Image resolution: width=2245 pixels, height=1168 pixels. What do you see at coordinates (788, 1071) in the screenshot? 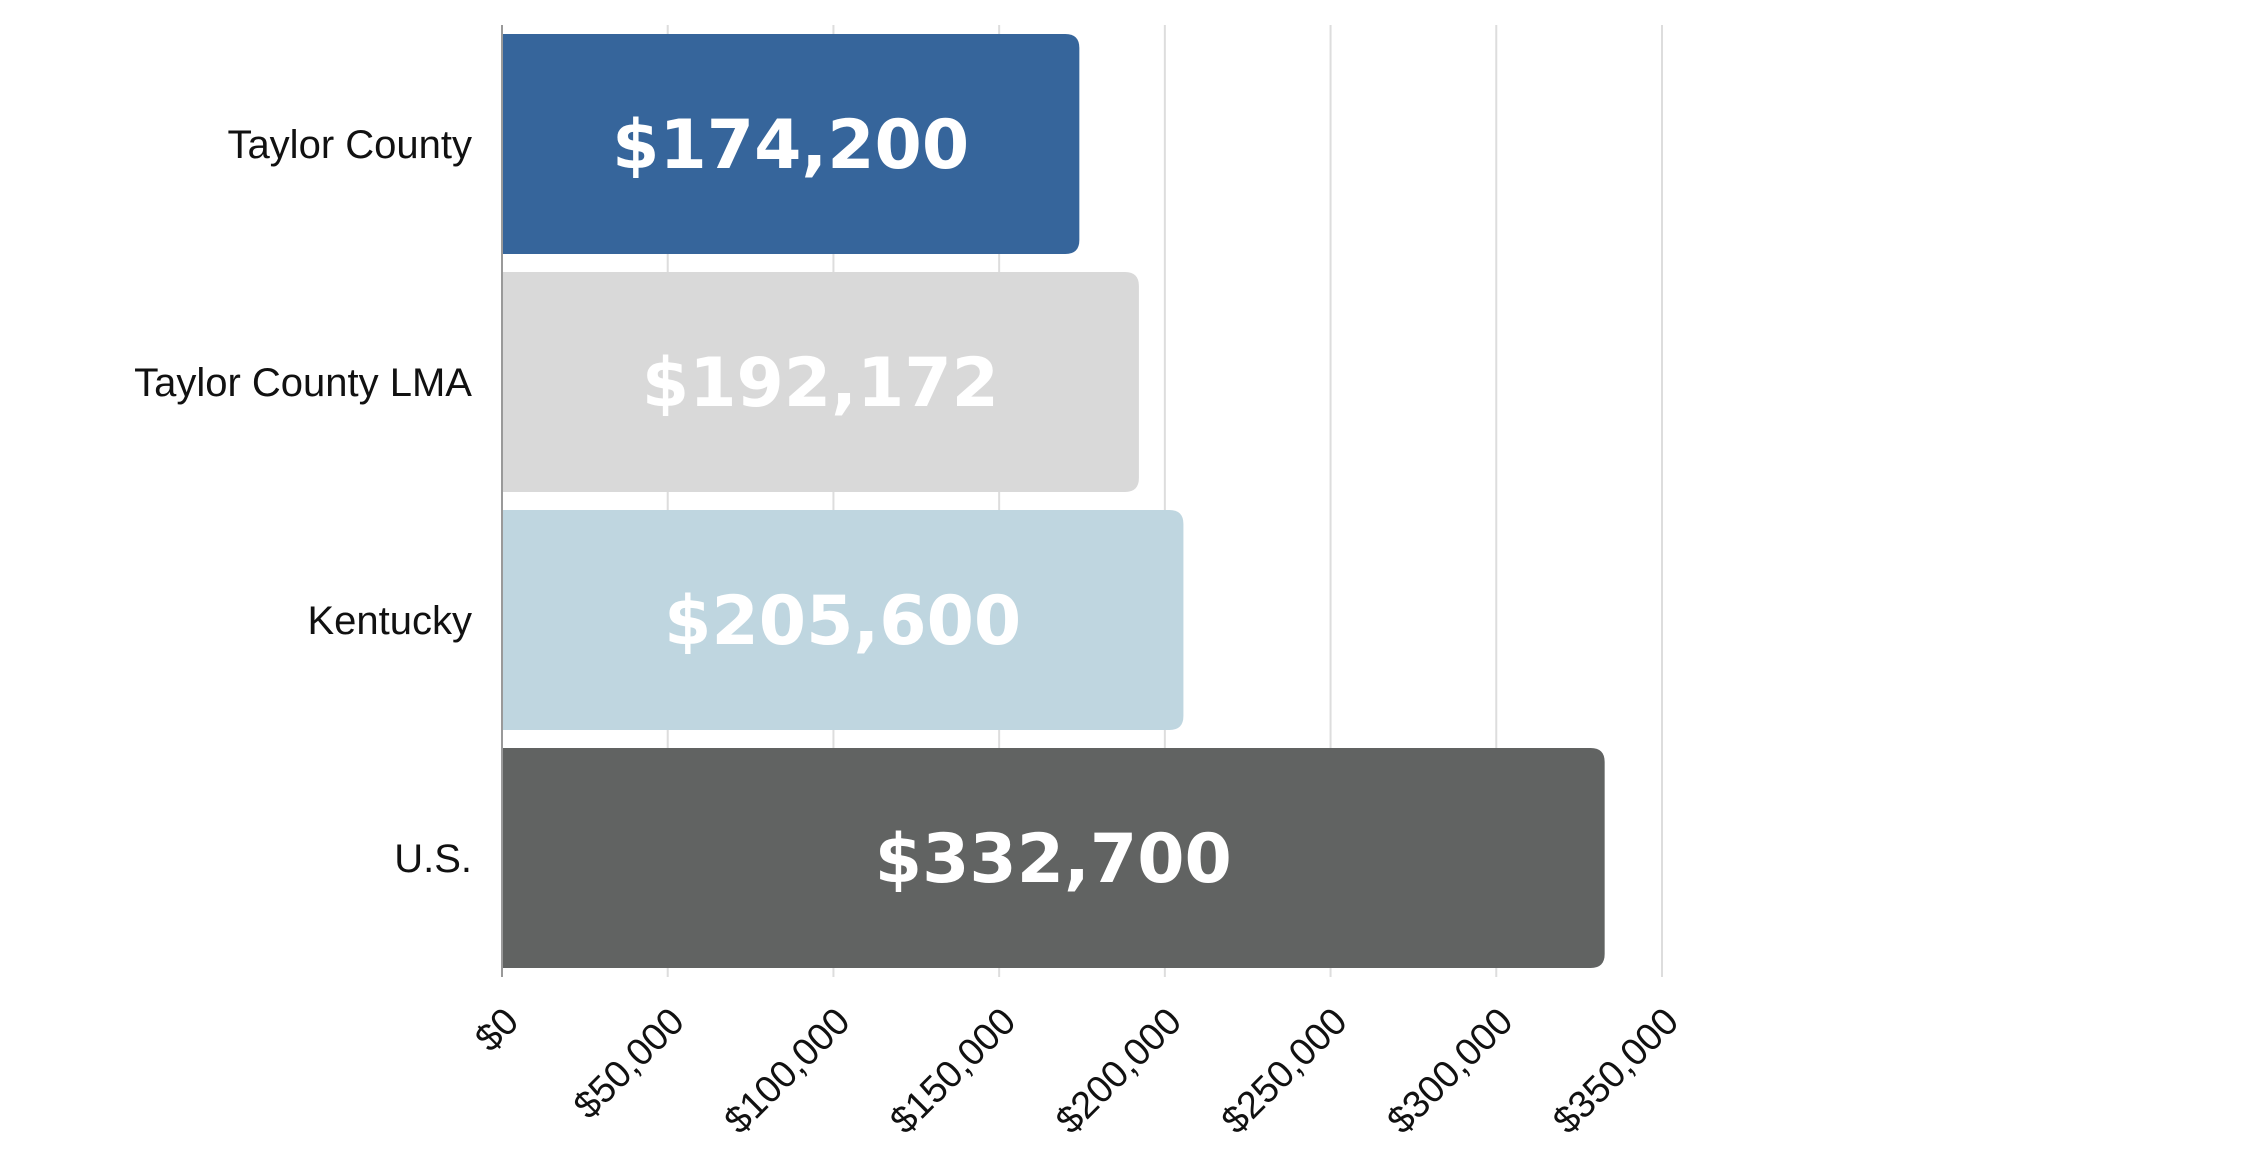
I see `x-tick-label-3: $100,000` at bounding box center [788, 1071].